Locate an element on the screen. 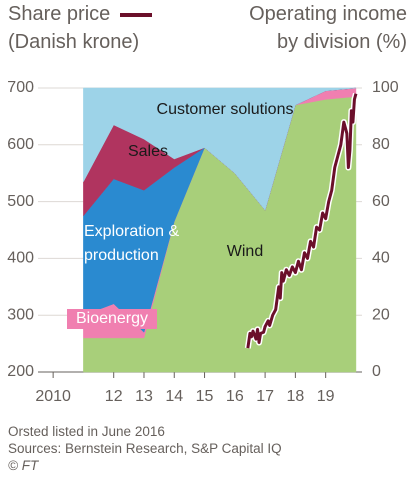  x-tick-label: 14 is located at coordinates (174, 396).